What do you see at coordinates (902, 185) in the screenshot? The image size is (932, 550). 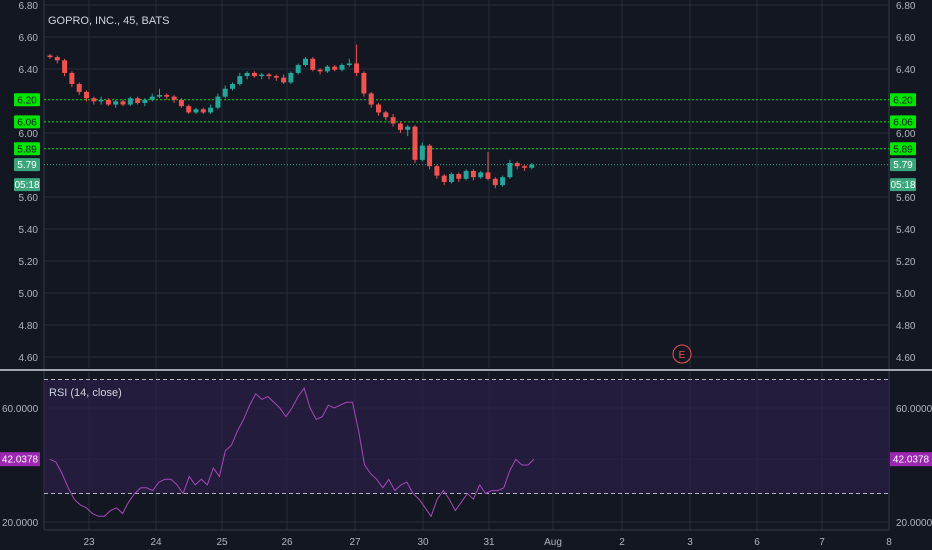 I see `countdown-tag-right: 05:18` at bounding box center [902, 185].